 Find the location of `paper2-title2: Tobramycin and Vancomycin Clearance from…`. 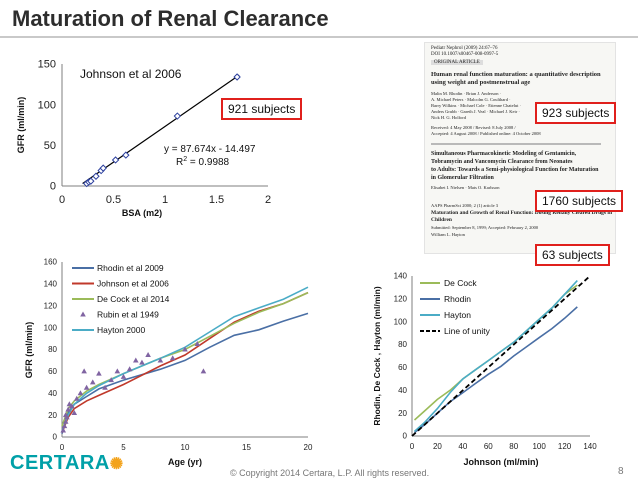

paper2-title2: Tobramycin and Vancomycin Clearance from… is located at coordinates (502, 162).